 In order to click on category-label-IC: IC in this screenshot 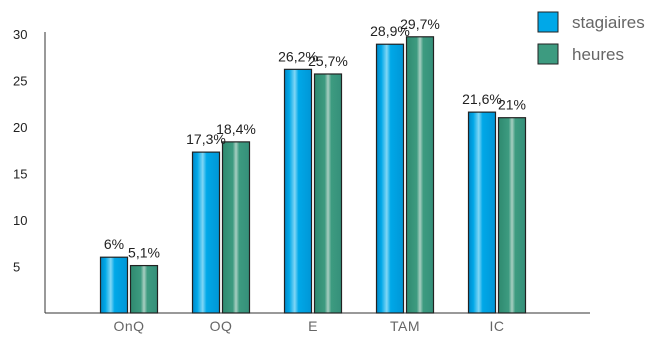, I will do `click(497, 326)`.